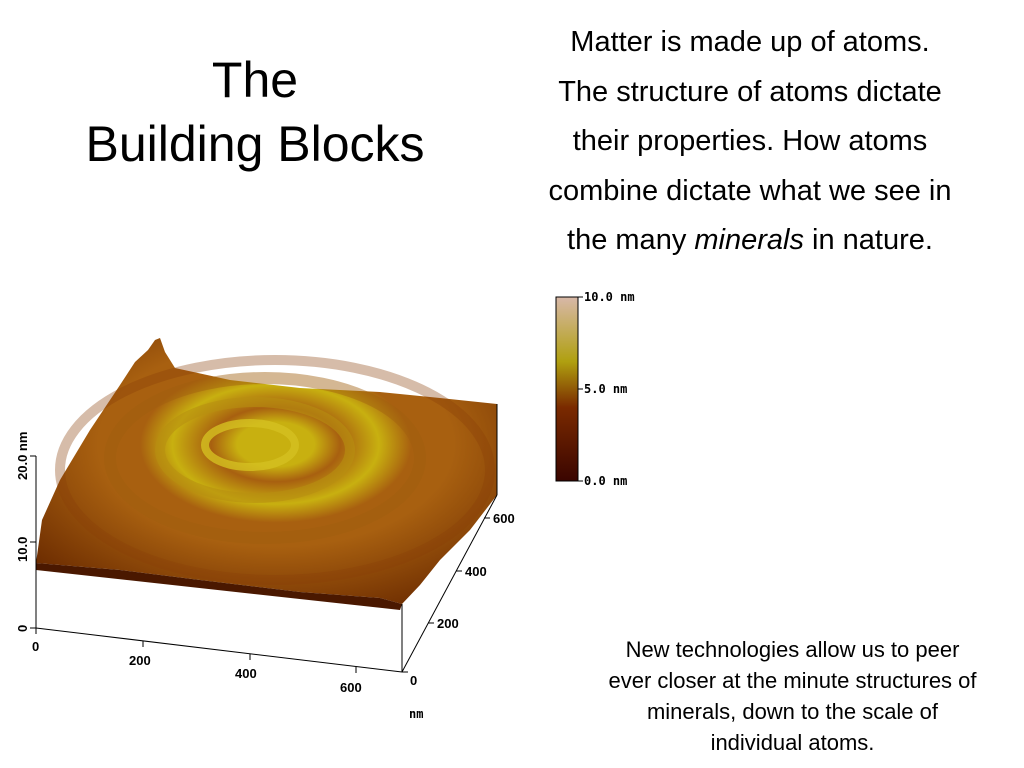 Image resolution: width=1024 pixels, height=768 pixels. I want to click on x-axis-tick: 600, so click(351, 687).